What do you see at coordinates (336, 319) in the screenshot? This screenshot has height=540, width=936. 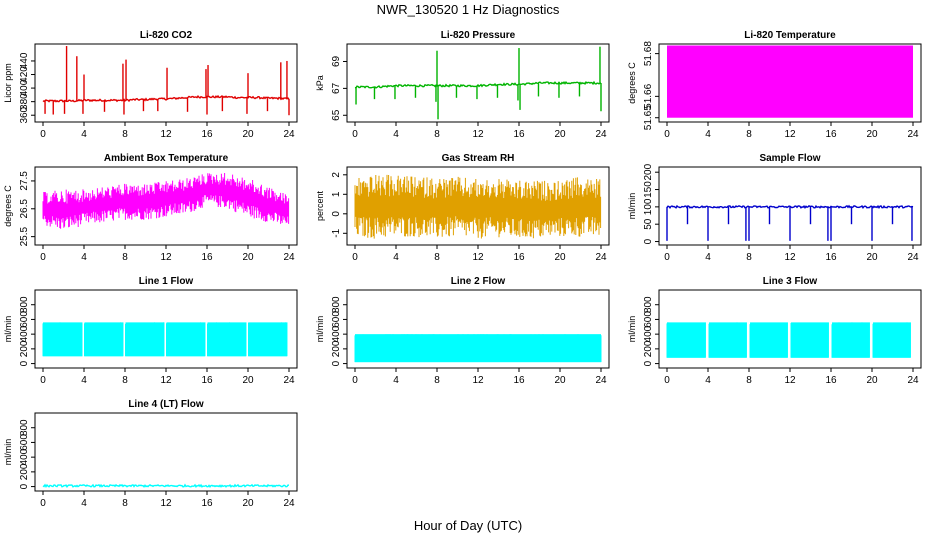 I see `y-tick-label: 600` at bounding box center [336, 319].